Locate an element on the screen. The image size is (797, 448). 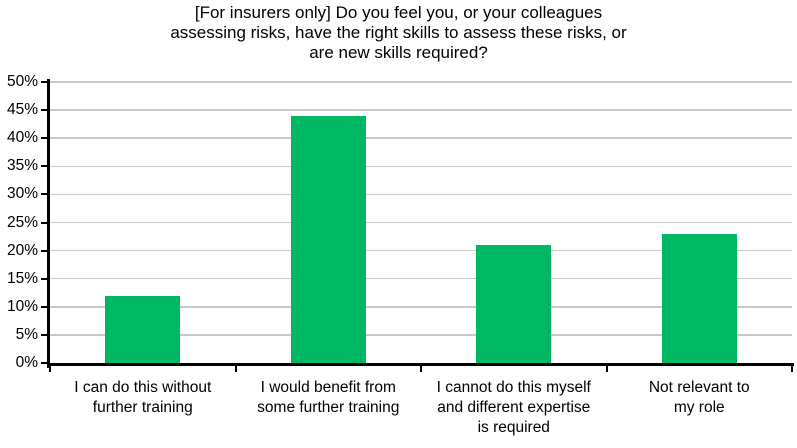
x-axis-label-line: I would benefit from is located at coordinates (328, 387).